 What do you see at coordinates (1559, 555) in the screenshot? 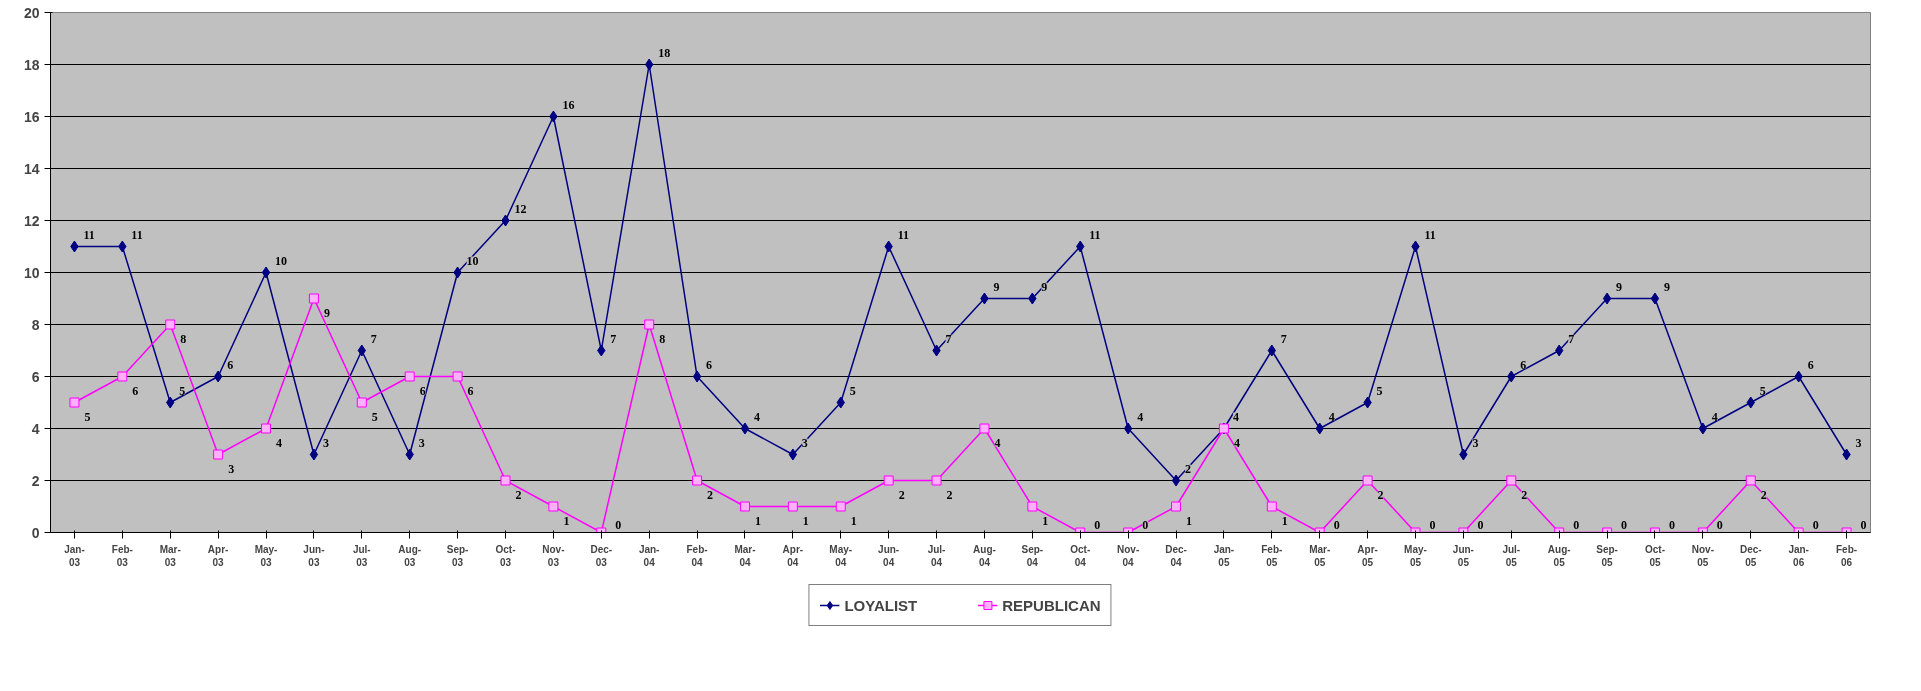
I see `x-tick-label: Aug-05` at bounding box center [1559, 555].